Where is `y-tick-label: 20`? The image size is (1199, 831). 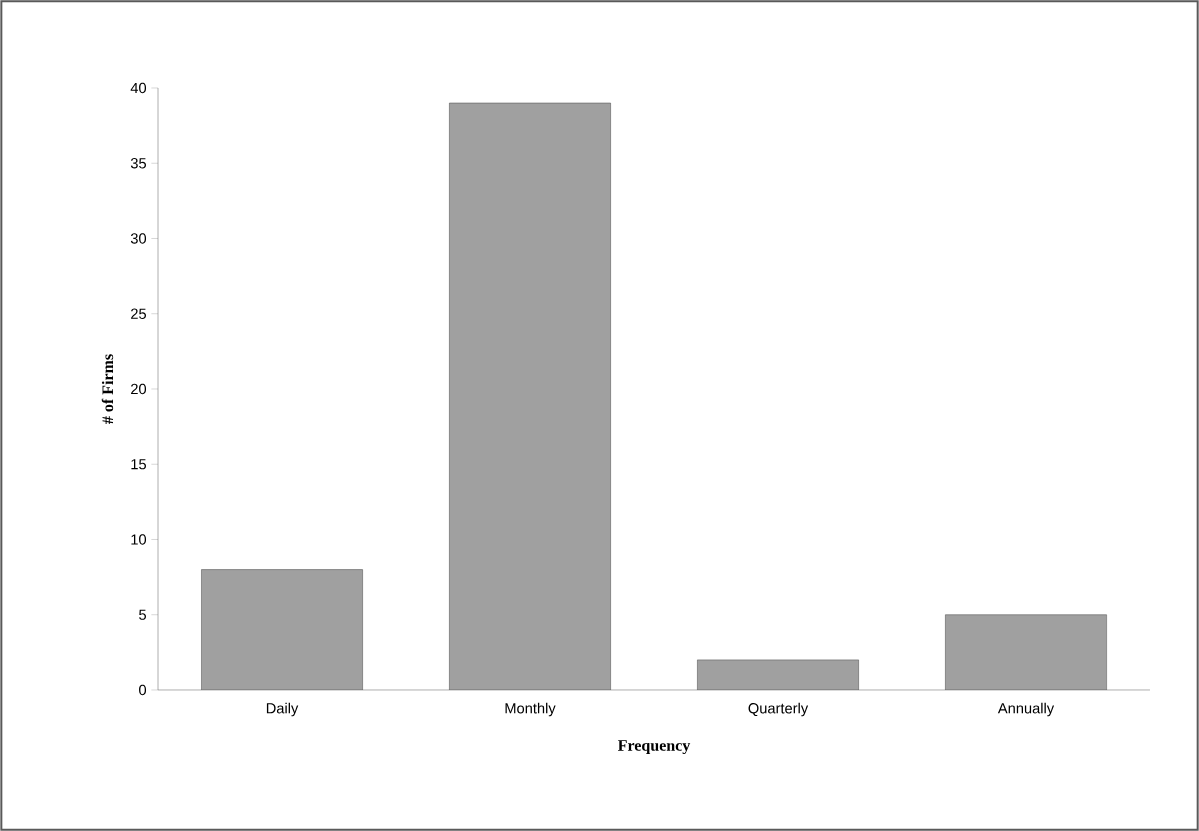 y-tick-label: 20 is located at coordinates (139, 389).